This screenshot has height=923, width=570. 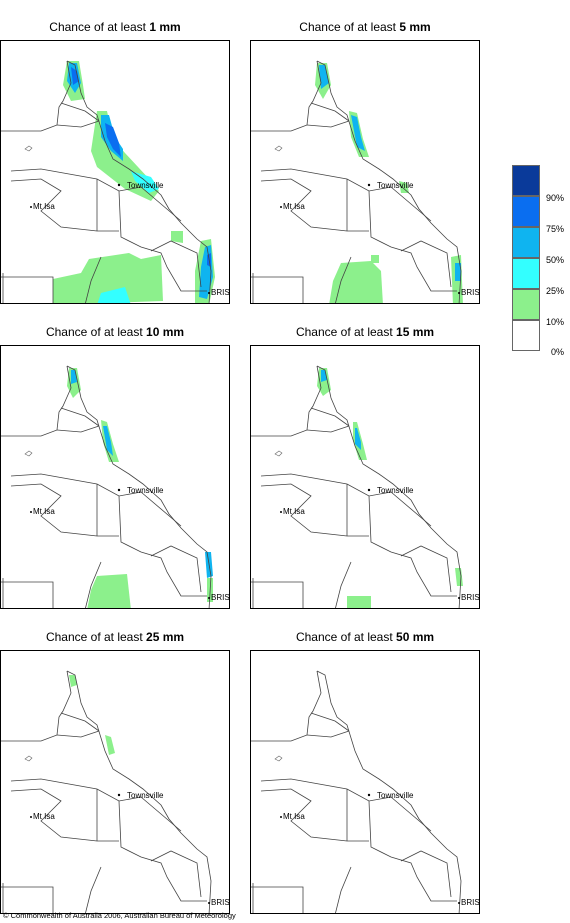 What do you see at coordinates (115, 637) in the screenshot?
I see `panel-title: Chance of at least 25 mm` at bounding box center [115, 637].